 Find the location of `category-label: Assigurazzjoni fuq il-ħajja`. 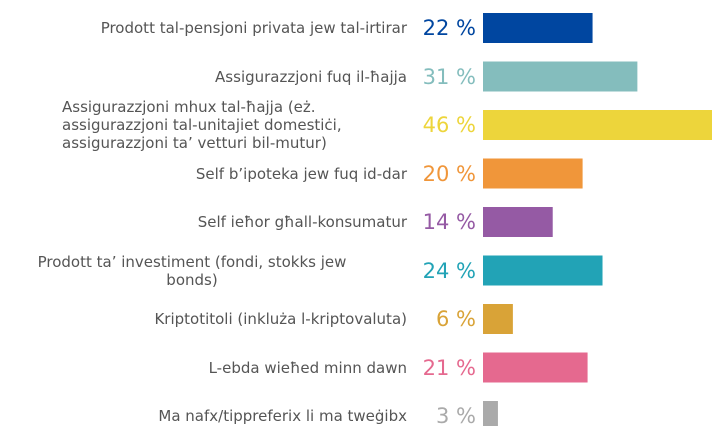

category-label: Assigurazzjoni fuq il-ħajja is located at coordinates (311, 76).